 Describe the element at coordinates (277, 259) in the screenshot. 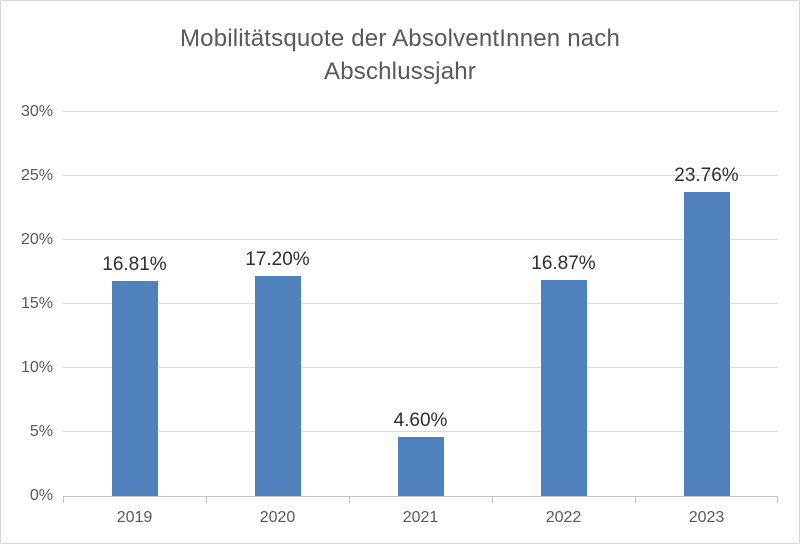

I see `bar-value-label-2020: 17.20%` at that location.